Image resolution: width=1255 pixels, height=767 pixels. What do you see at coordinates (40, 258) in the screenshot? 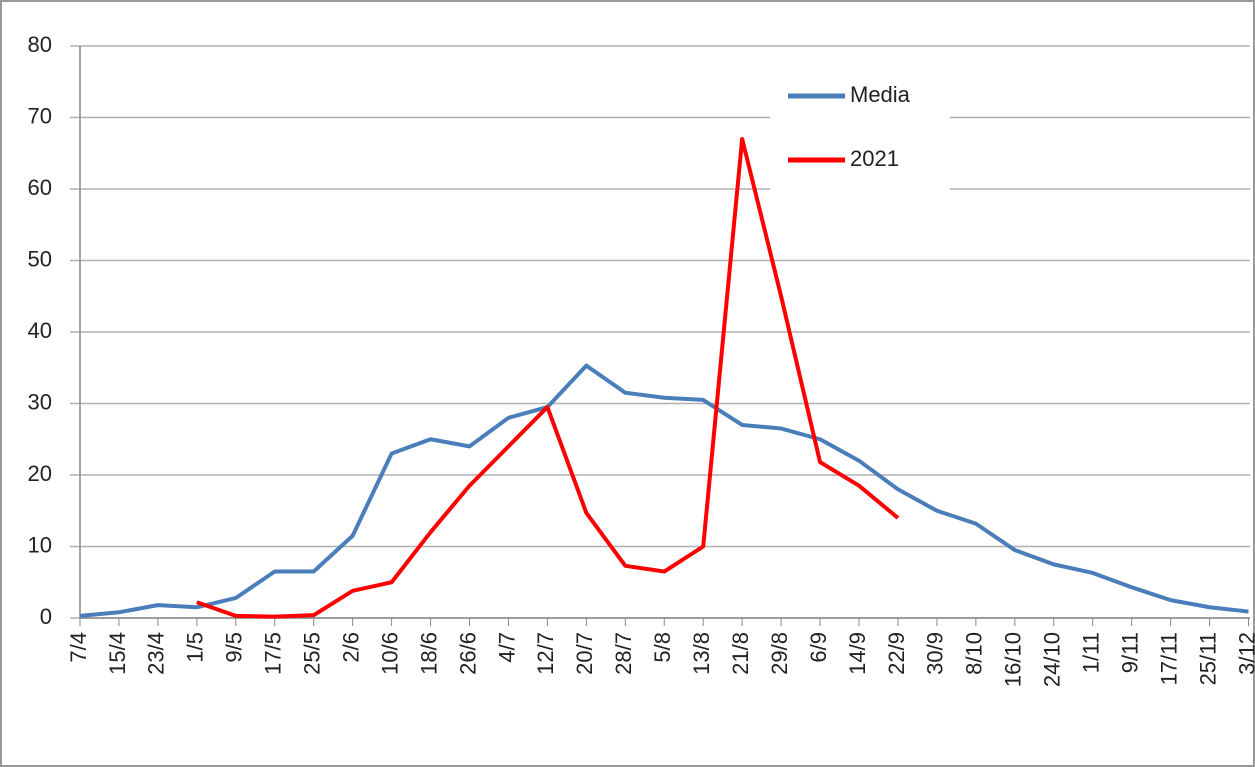
I see `y-tick-label: 50` at bounding box center [40, 258].